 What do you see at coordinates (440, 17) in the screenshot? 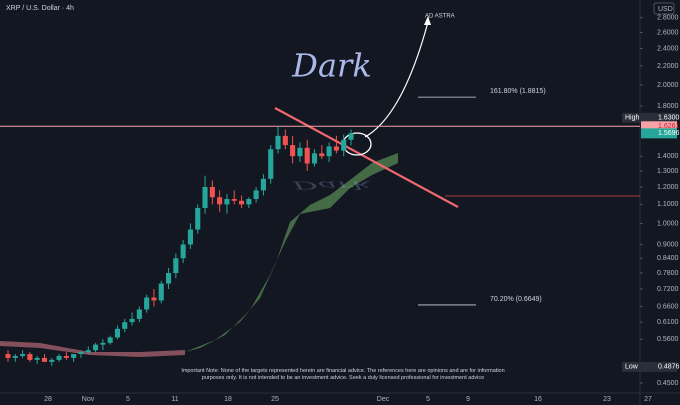
I see `target-label: AD ASTRA` at bounding box center [440, 17].